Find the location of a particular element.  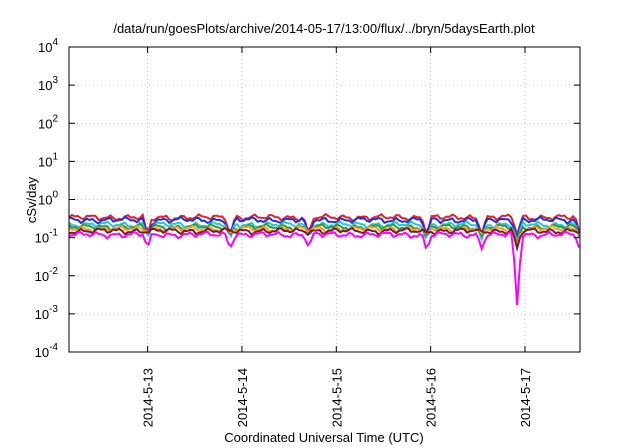

y-tick-label: 10³ is located at coordinates (48, 84).